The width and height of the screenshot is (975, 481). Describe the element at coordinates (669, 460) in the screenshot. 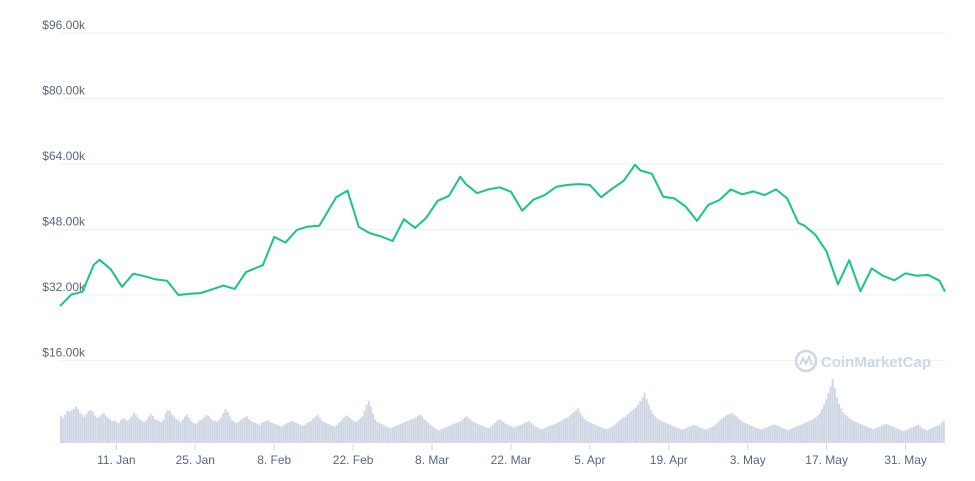

I see `x-tick-label: 19. Apr` at that location.